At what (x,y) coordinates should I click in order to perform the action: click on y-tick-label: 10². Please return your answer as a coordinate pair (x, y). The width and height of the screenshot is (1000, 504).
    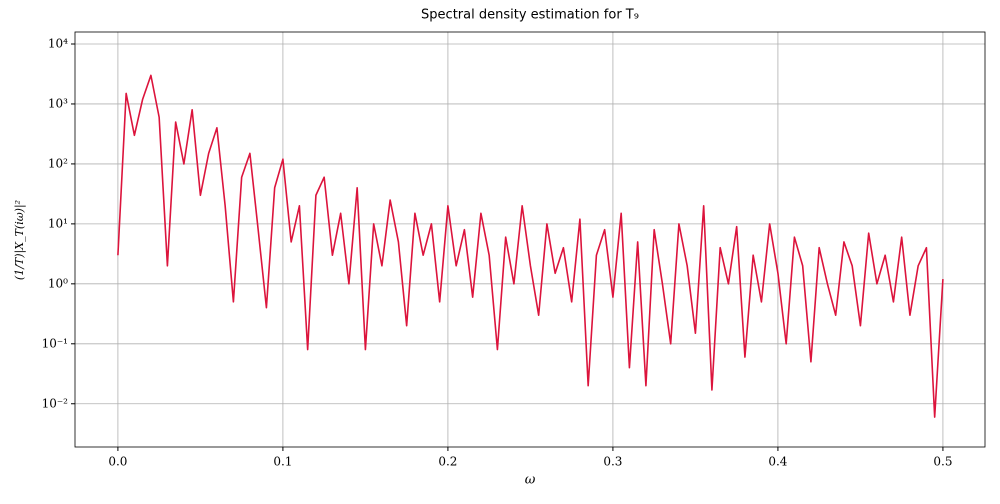
    Looking at the image, I should click on (58, 163).